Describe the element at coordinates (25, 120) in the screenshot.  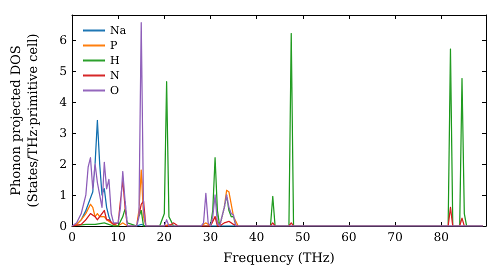
I see `y-axis-title: Phonon projected DOS (States/THz·primitive cell)` at that location.